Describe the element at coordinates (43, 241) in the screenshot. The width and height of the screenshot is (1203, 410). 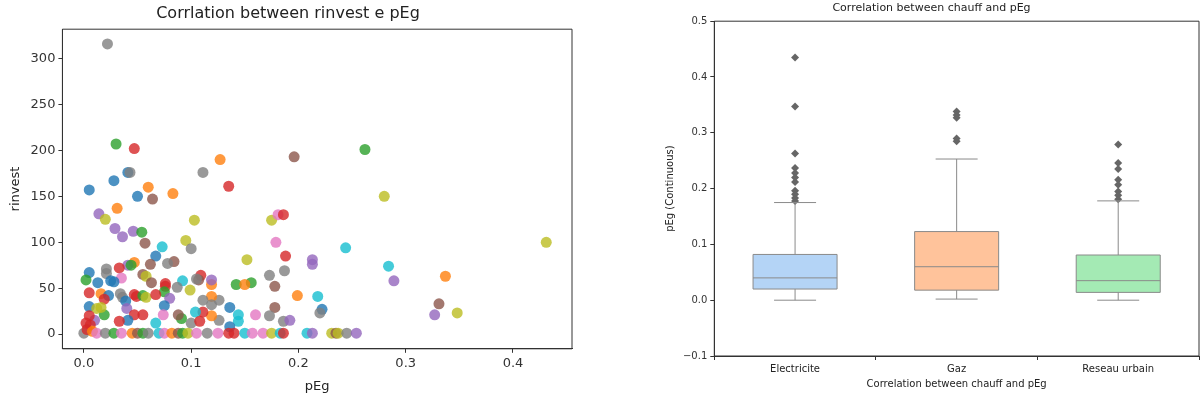
I see `y-tick-label: 100` at that location.